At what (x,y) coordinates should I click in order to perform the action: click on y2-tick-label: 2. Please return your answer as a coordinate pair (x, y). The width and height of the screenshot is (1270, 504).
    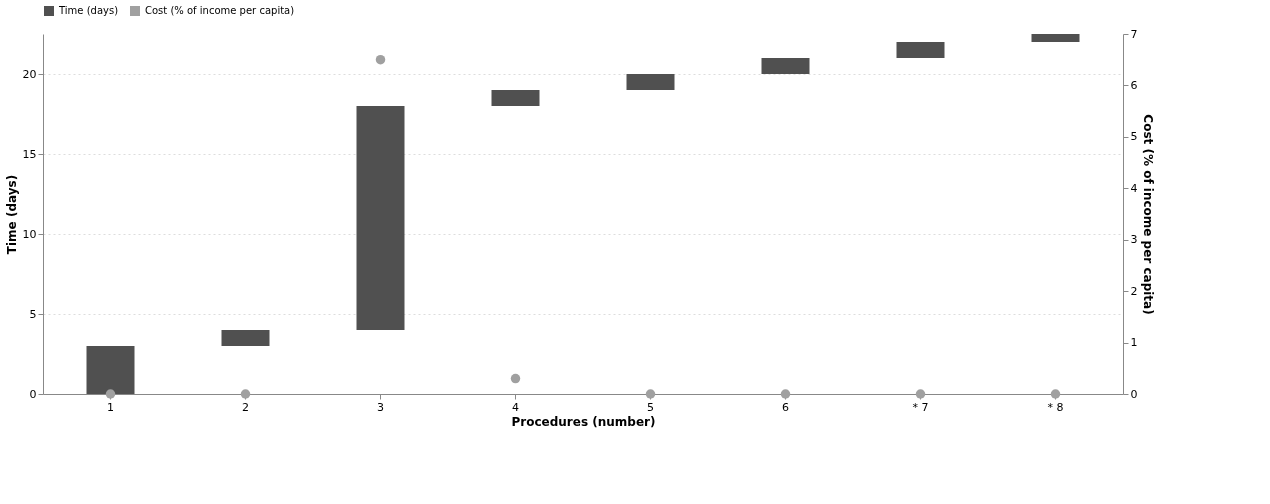
    Looking at the image, I should click on (1134, 291).